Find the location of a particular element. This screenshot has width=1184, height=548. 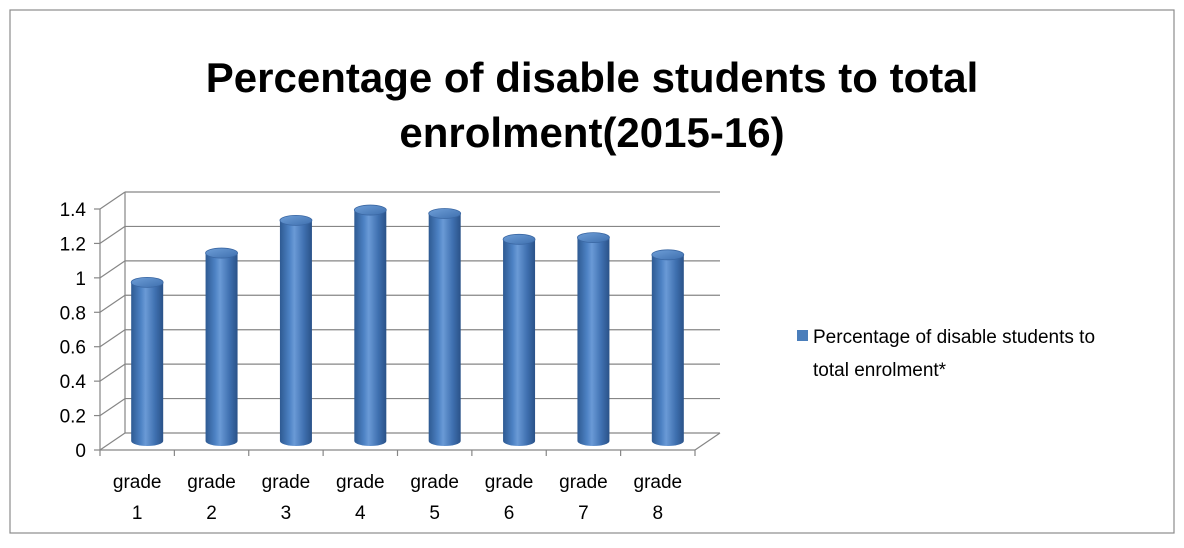

legend-label-line-1: Percentage of disable students to is located at coordinates (954, 337).